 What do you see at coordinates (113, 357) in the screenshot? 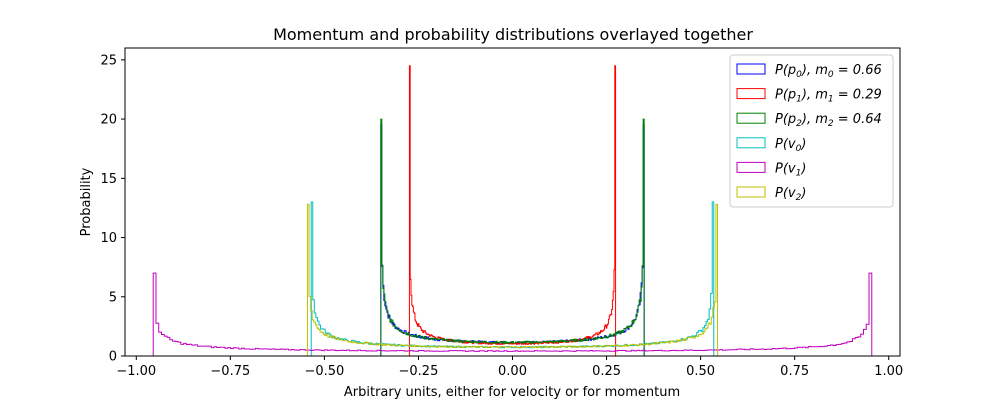
I see `y-tick-label: 0` at bounding box center [113, 357].